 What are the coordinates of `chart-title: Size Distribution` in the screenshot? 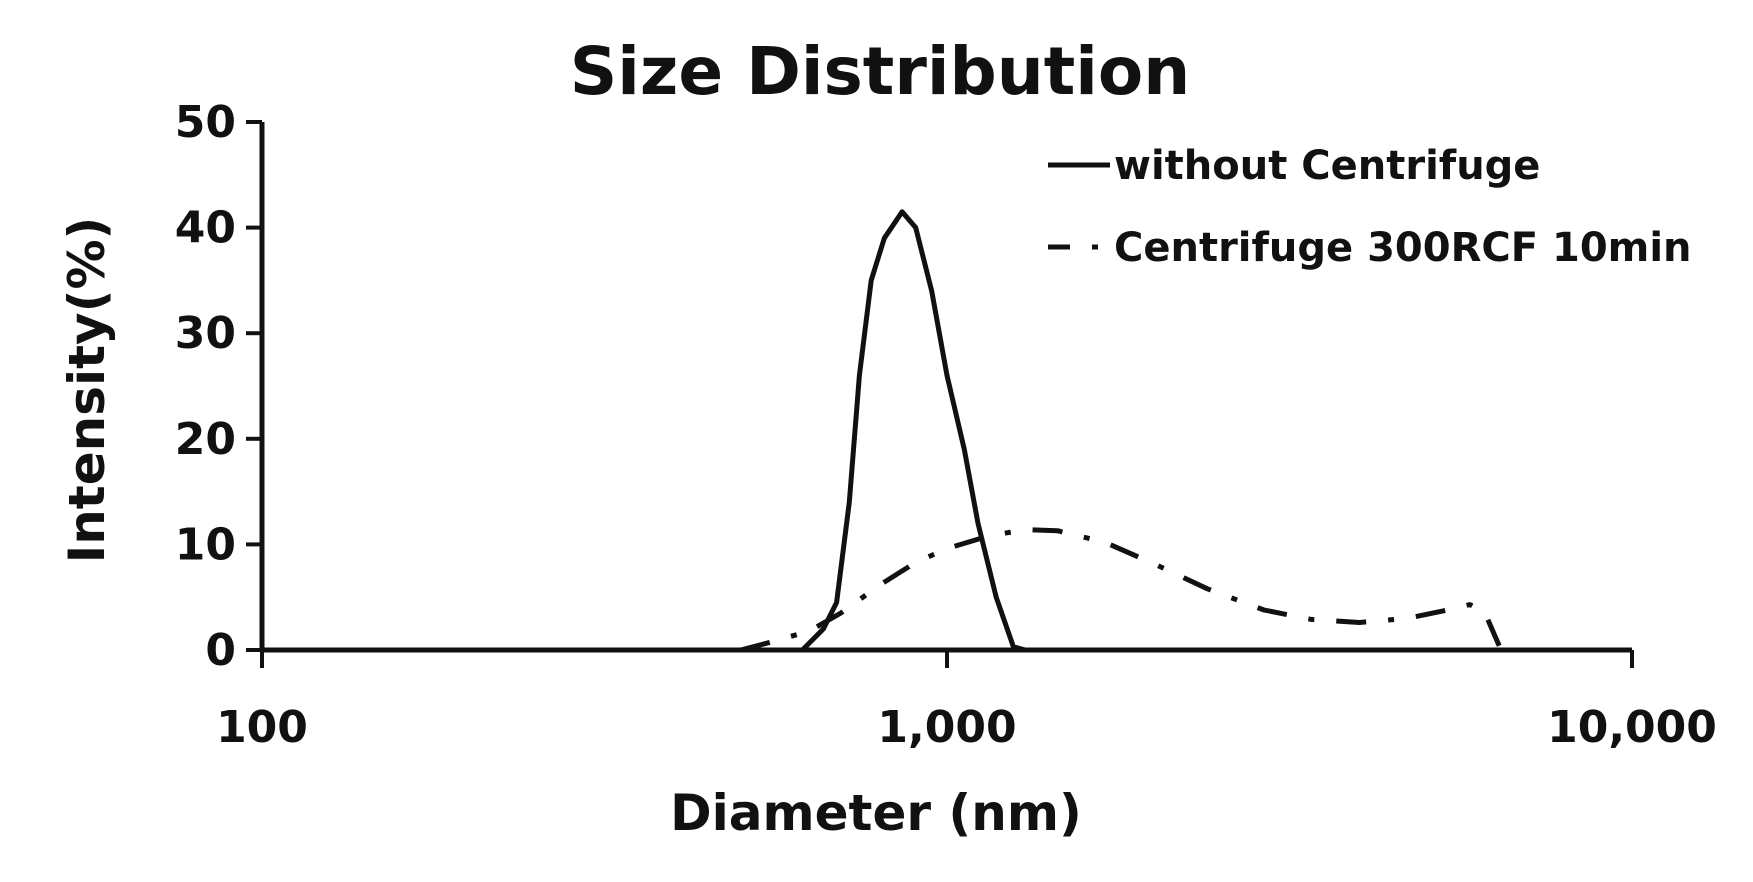 It's located at (880, 71).